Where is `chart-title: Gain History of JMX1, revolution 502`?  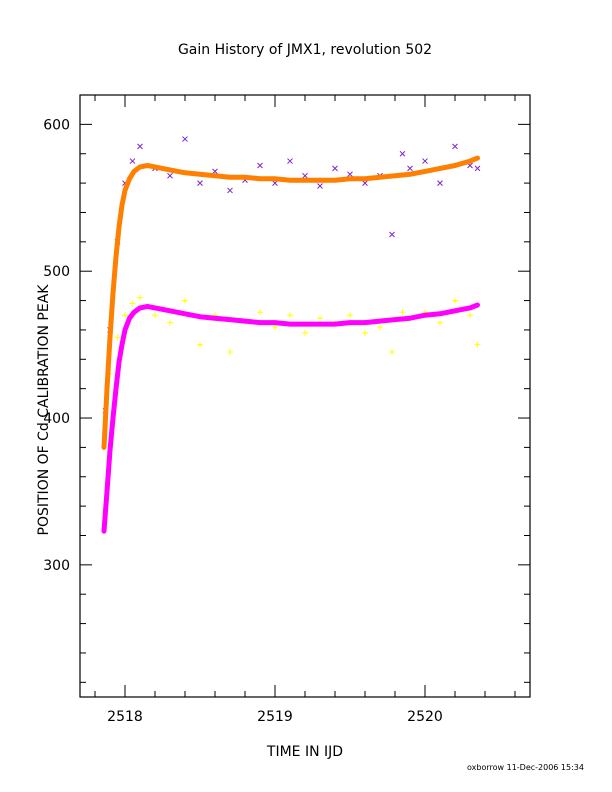
chart-title: Gain History of JMX1, revolution 502 is located at coordinates (305, 50).